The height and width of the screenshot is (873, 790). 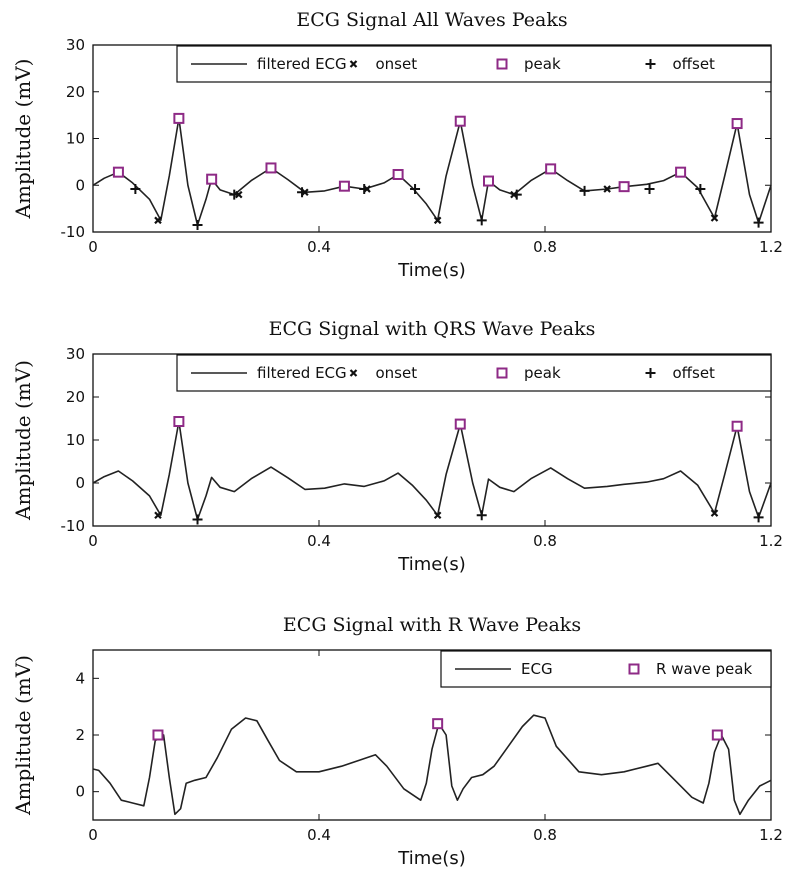 What do you see at coordinates (432, 329) in the screenshot?
I see `chart-title: ECG Signal with QRS Wave Peaks` at bounding box center [432, 329].